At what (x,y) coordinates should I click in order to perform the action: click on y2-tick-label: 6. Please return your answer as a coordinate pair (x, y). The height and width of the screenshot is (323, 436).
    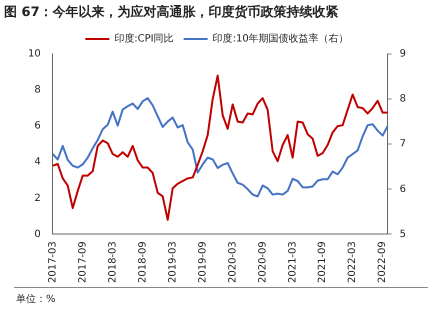
    Looking at the image, I should click on (403, 189).